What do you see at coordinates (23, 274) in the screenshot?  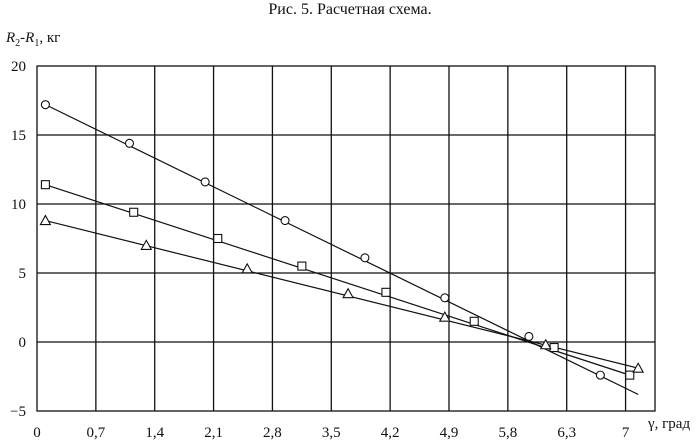 I see `y-tick-label: 5` at bounding box center [23, 274].